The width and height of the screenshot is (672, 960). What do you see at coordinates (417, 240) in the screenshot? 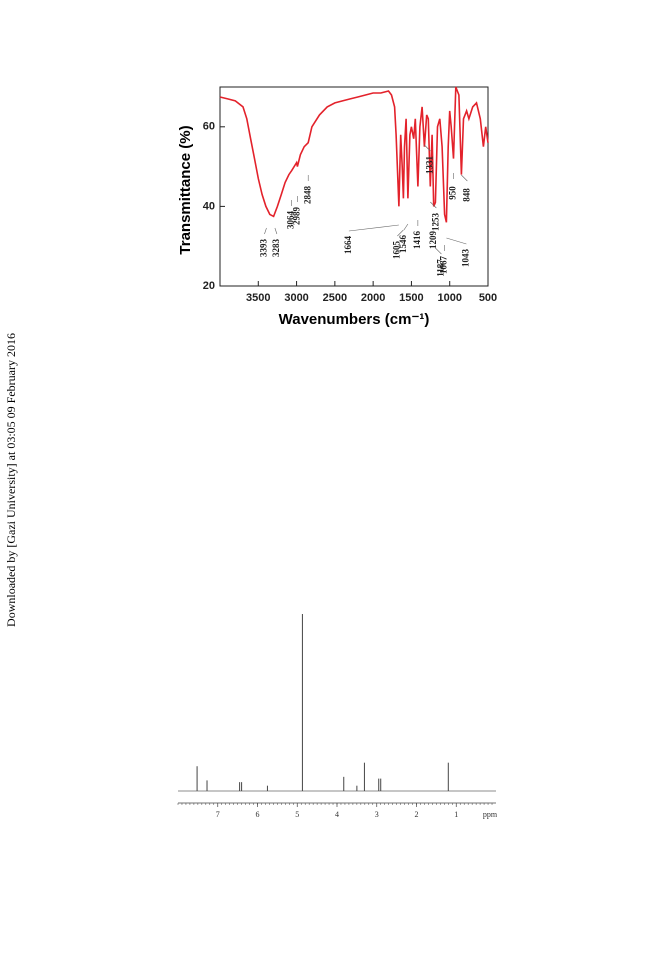
I see `peak-label: 1416` at bounding box center [417, 240].